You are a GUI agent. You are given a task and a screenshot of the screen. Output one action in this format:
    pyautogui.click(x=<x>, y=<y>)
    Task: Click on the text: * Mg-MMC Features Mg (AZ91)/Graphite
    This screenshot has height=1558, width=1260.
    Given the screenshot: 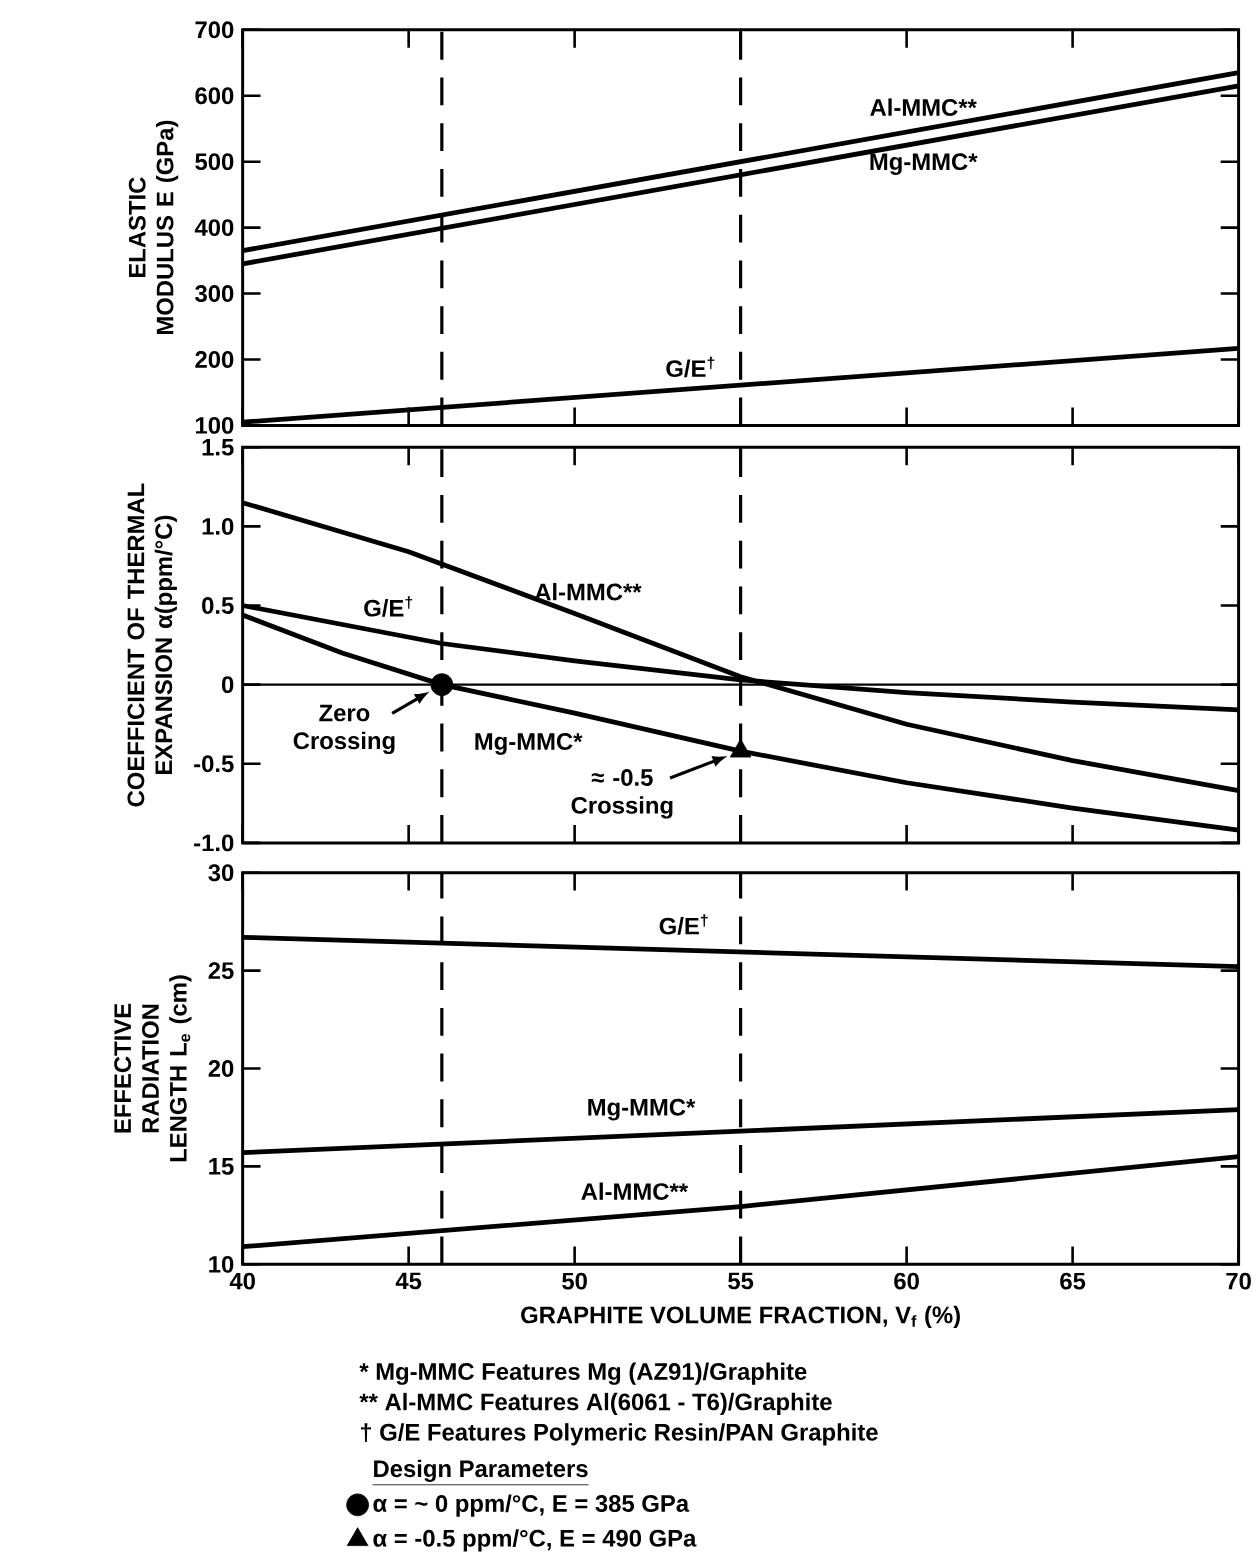 What is the action you would take?
    pyautogui.click(x=583, y=1373)
    